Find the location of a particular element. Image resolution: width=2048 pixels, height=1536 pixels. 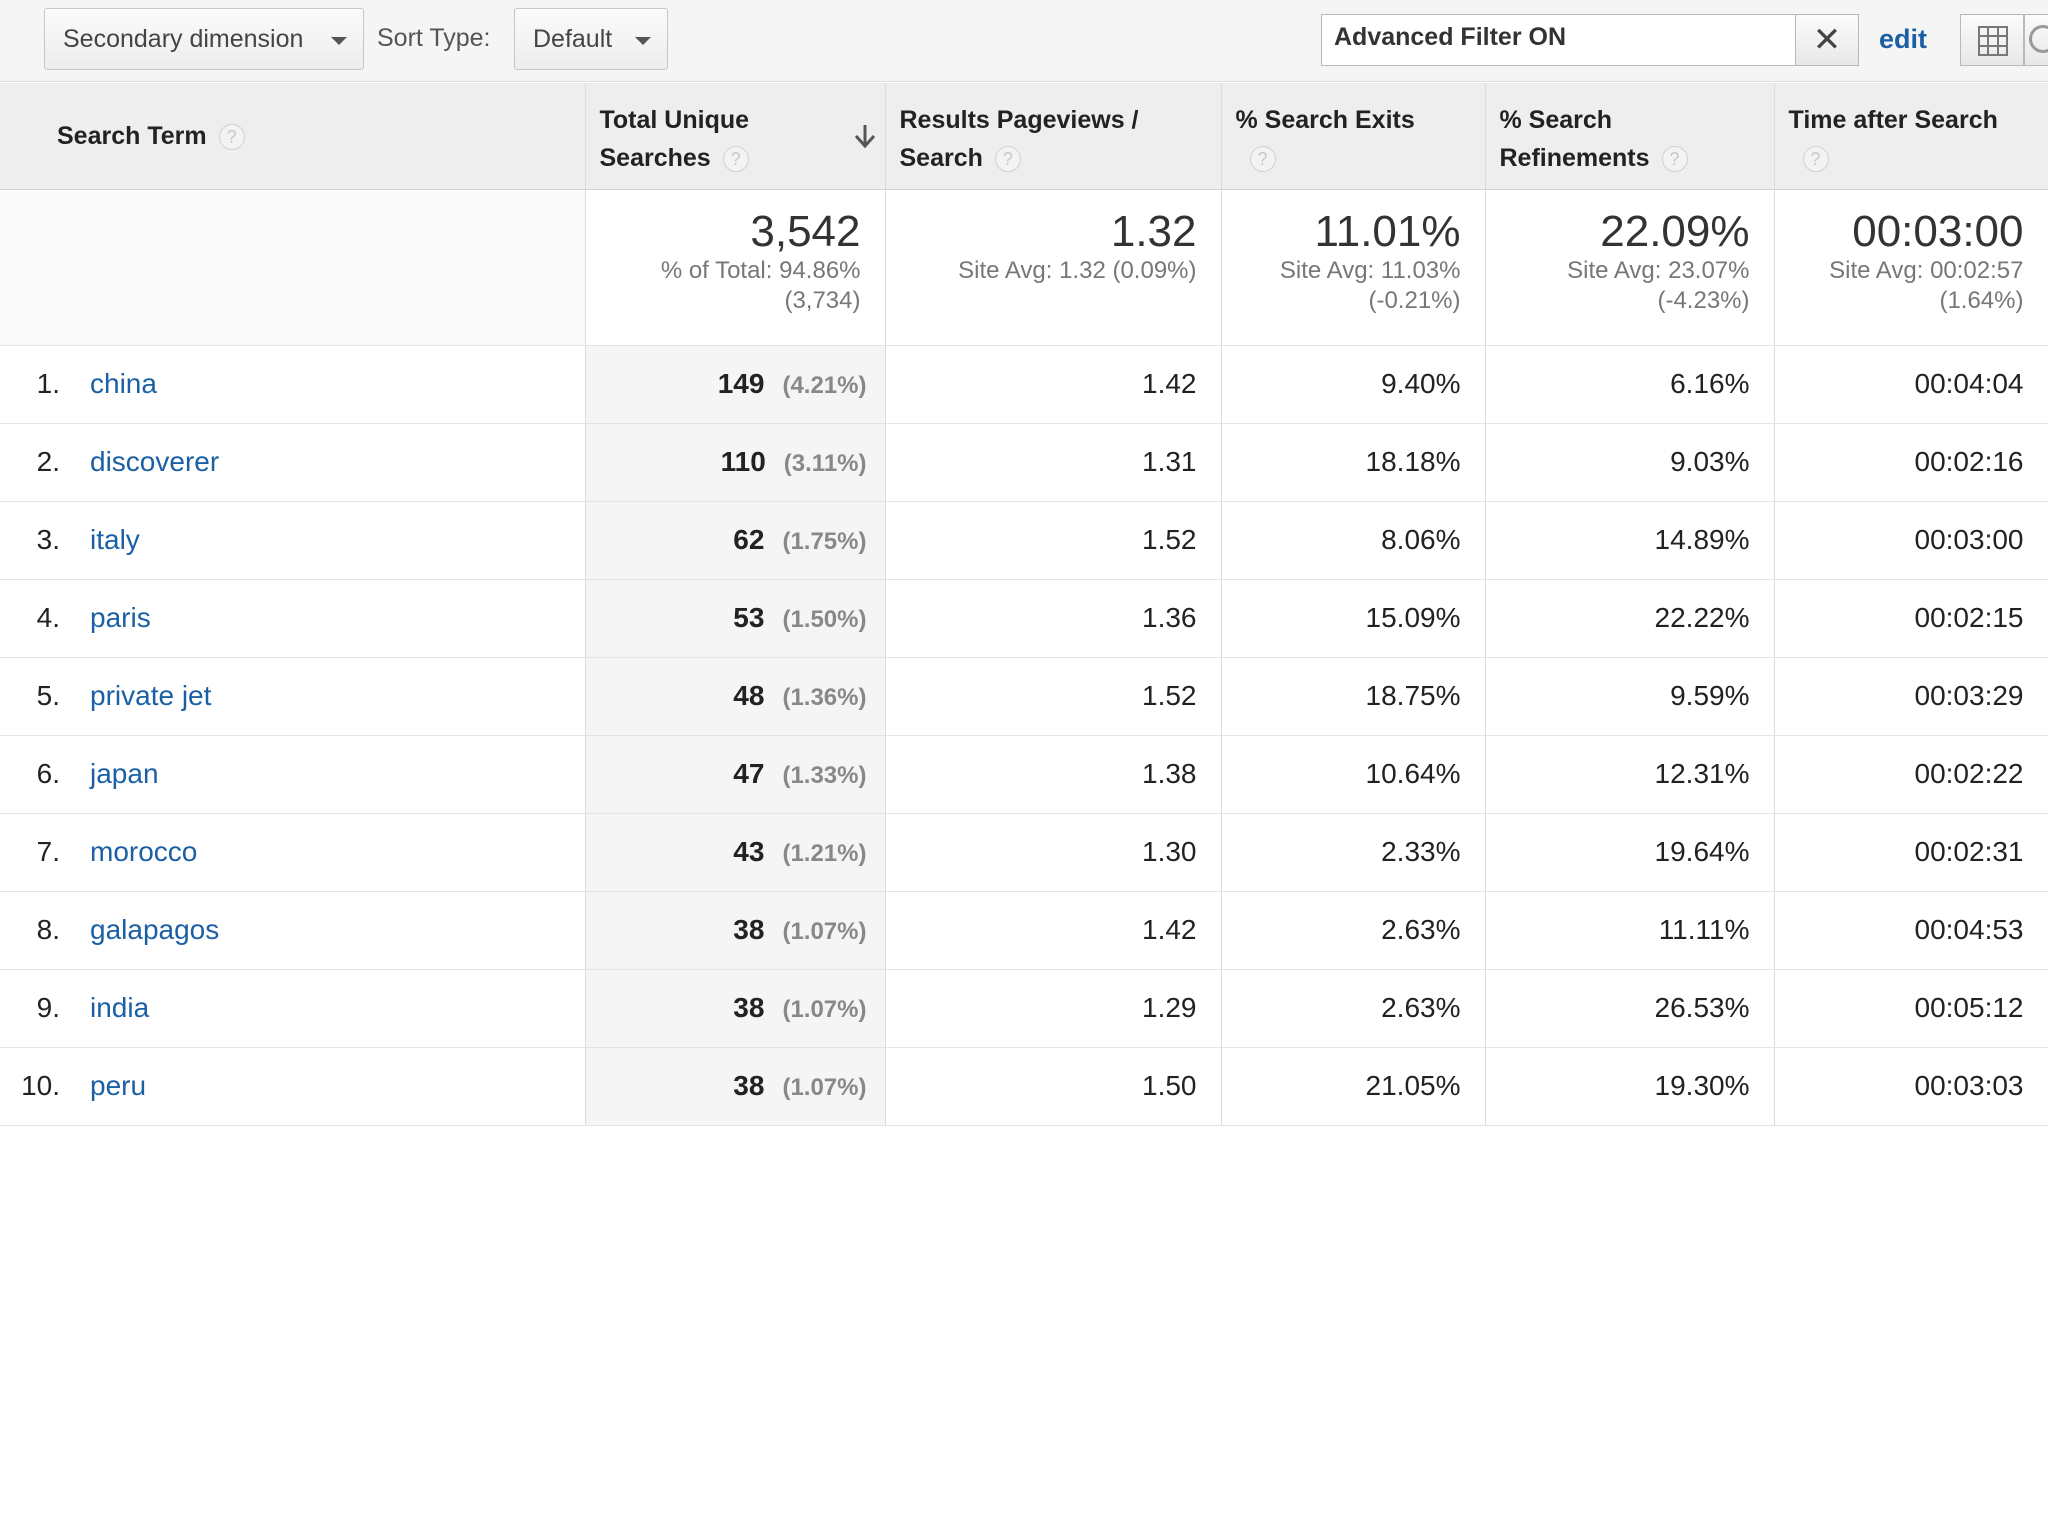

search-term-link: private jet is located at coordinates (151, 695).